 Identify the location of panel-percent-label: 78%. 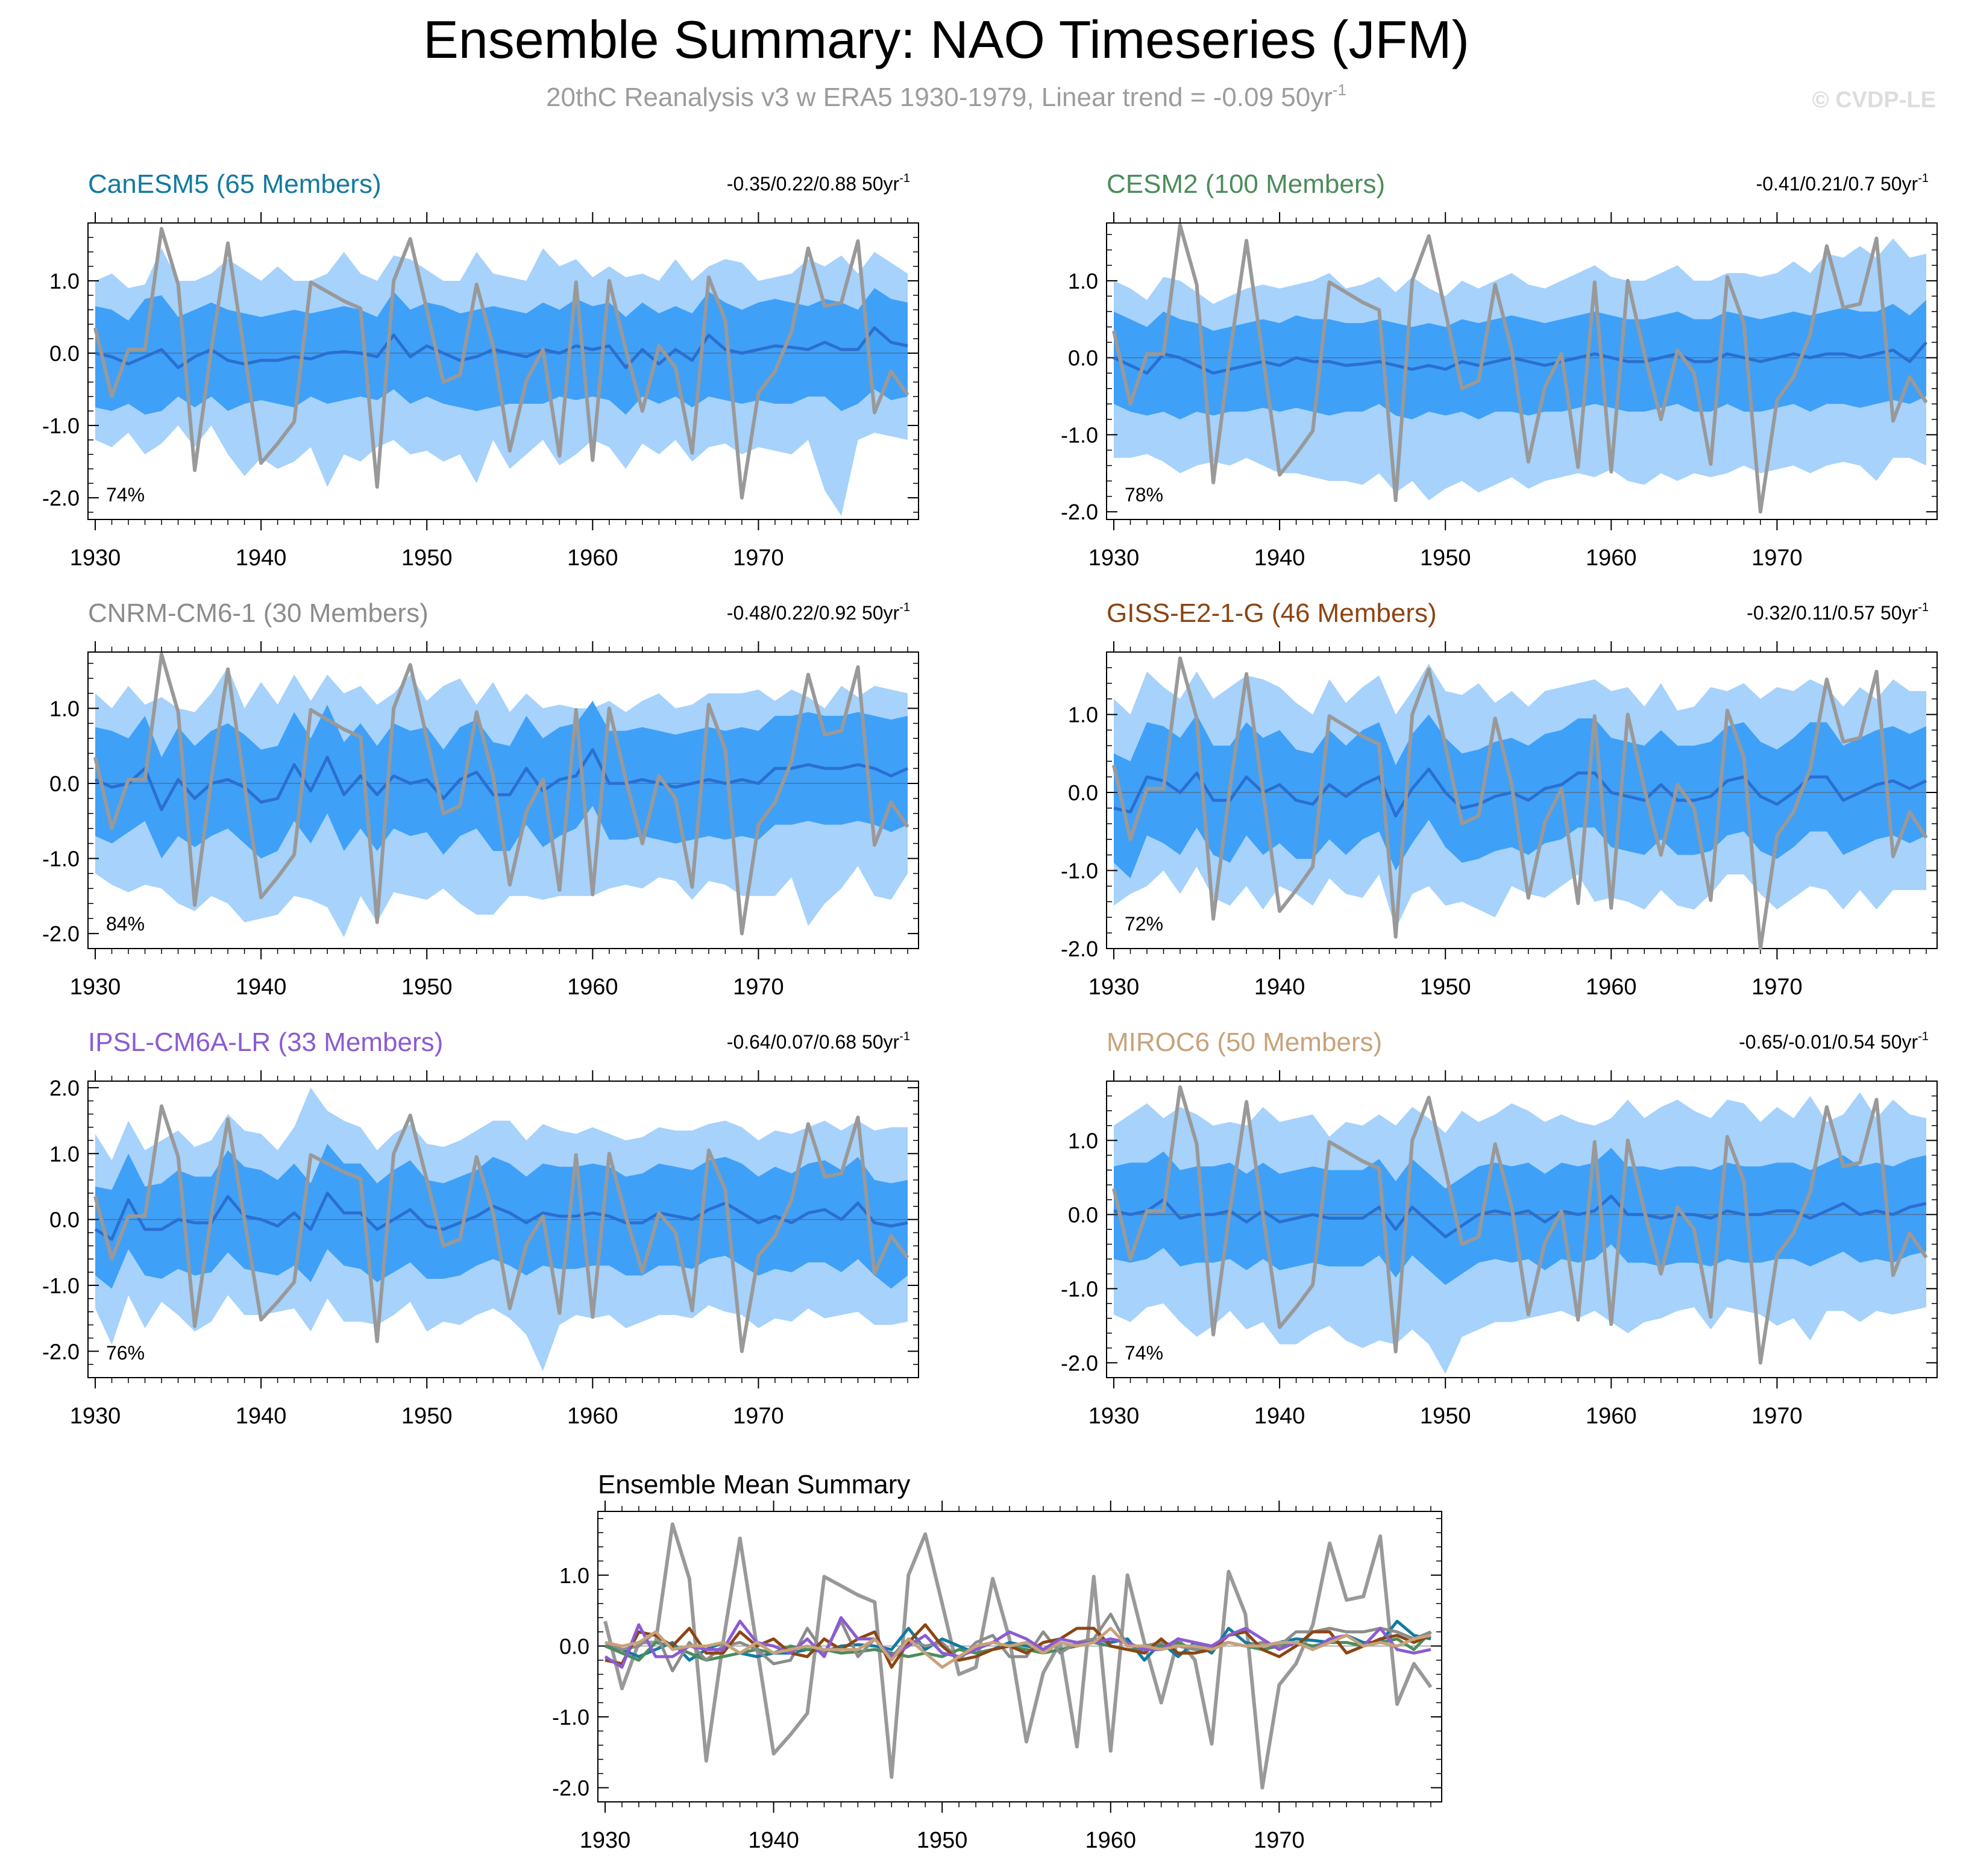
(1144, 495).